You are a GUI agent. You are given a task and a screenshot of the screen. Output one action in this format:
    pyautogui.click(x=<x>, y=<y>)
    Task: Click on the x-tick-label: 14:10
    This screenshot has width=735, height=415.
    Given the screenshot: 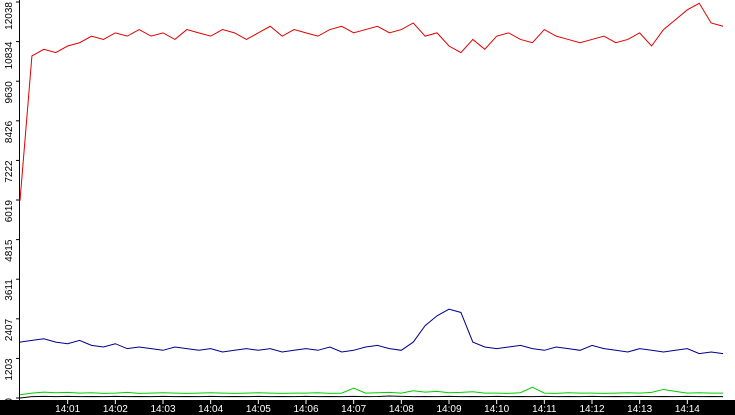 What is the action you would take?
    pyautogui.click(x=496, y=409)
    